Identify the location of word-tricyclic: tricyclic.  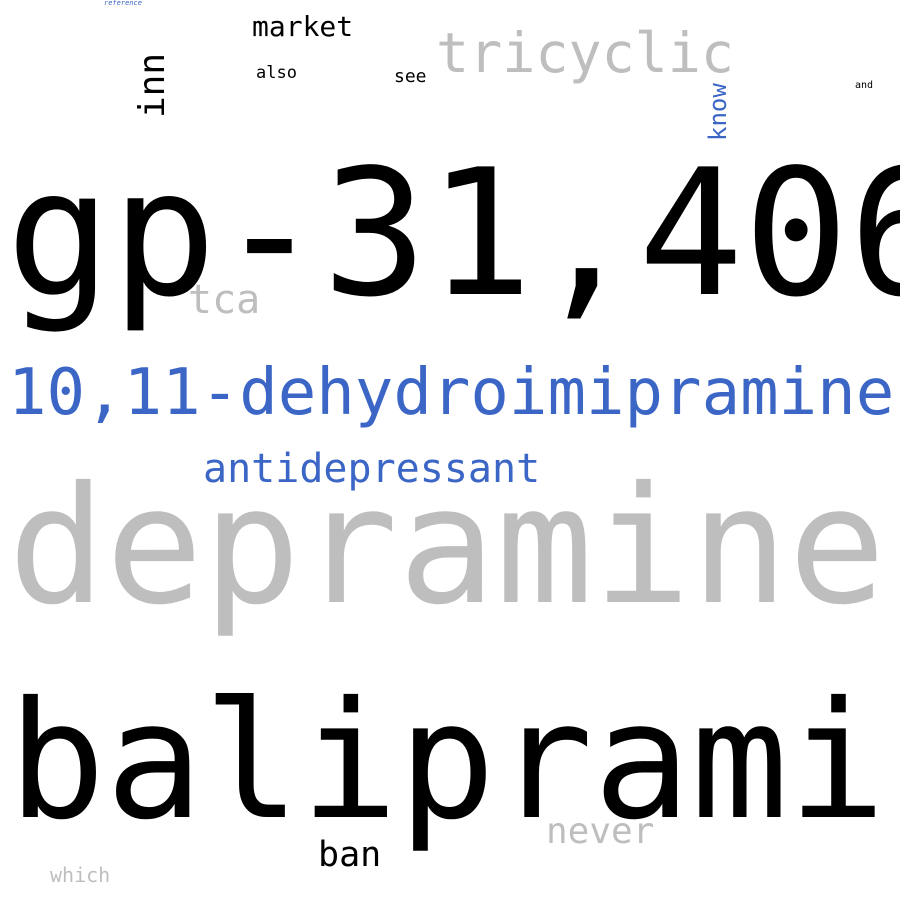
(585, 53).